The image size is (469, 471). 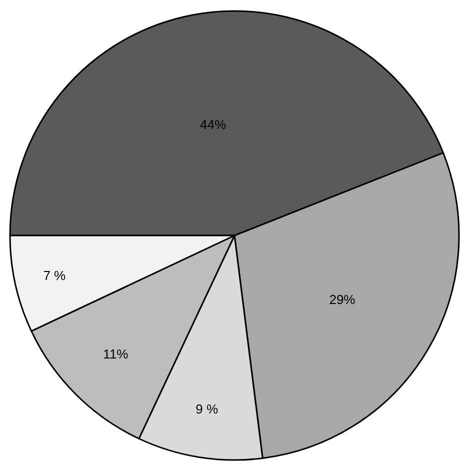 I want to click on data-label: 7 %, so click(x=54, y=276).